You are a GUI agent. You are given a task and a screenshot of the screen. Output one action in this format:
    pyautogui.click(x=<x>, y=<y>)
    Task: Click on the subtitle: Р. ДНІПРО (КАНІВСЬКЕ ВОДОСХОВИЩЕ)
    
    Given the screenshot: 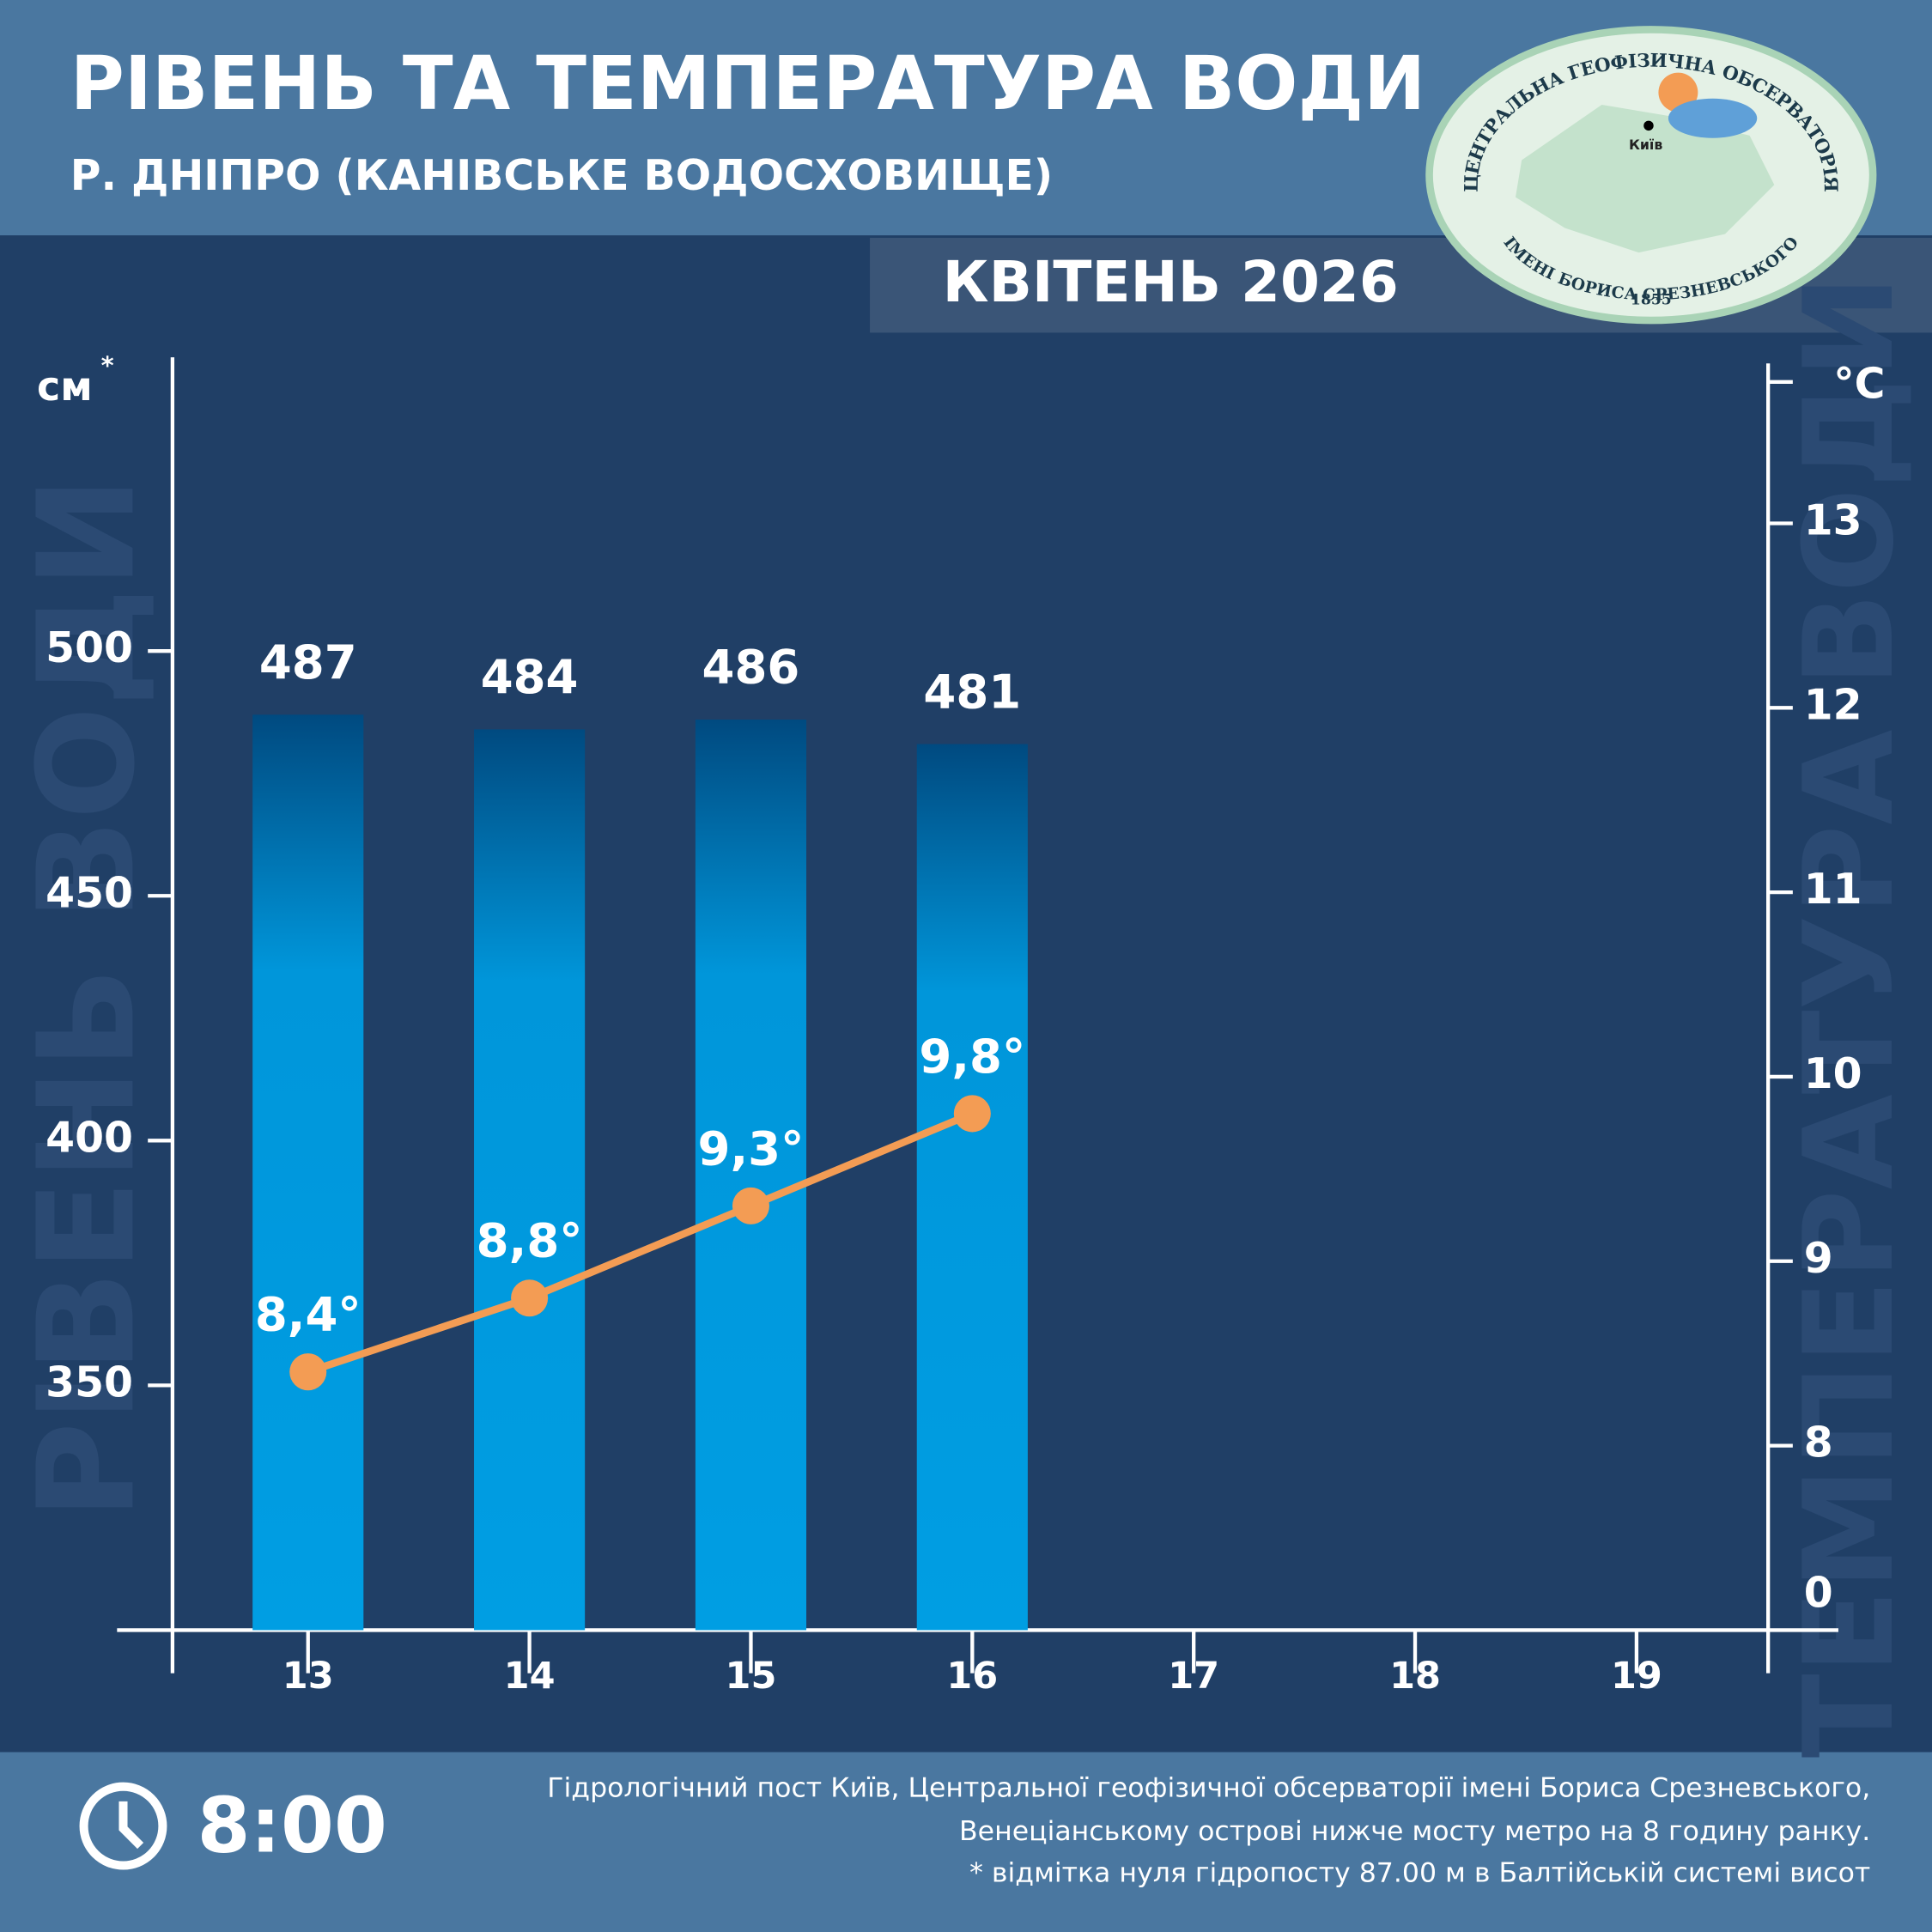 What is the action you would take?
    pyautogui.click(x=561, y=175)
    